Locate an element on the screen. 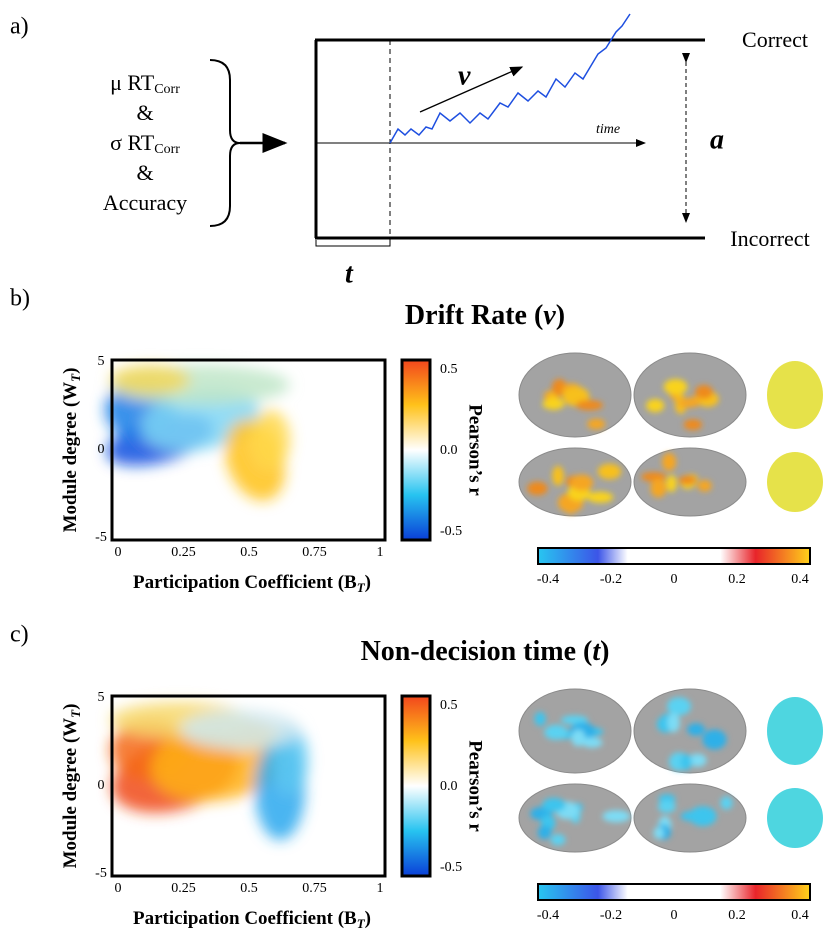 The height and width of the screenshot is (937, 823). input-sub: Corr is located at coordinates (167, 89).